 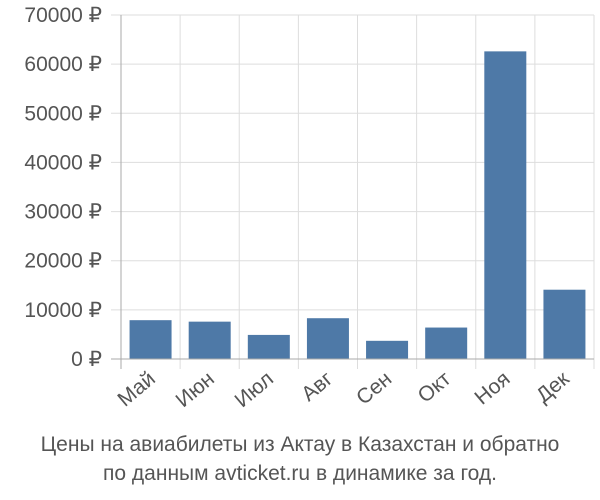 I want to click on y-tick-label: 10000 ₽, so click(x=63, y=310).